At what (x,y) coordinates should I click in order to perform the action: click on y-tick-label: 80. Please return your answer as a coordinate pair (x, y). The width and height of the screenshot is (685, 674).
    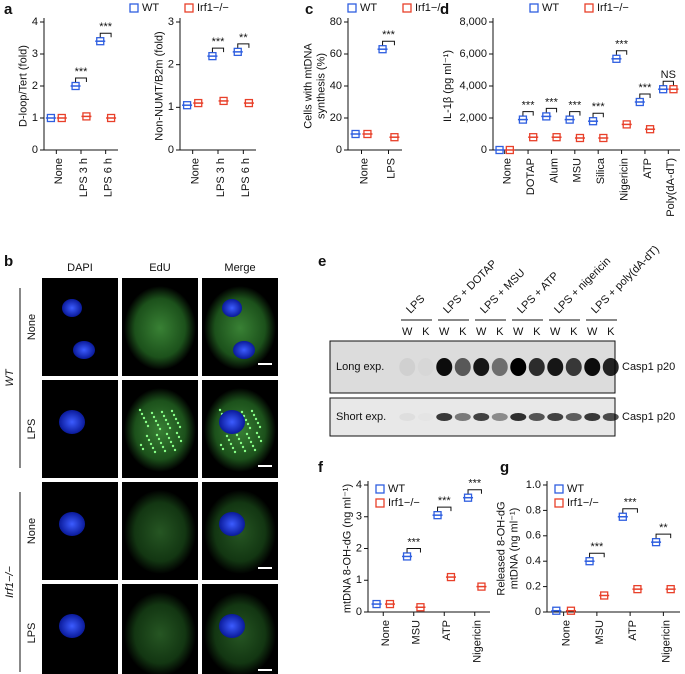
    Looking at the image, I should click on (336, 22).